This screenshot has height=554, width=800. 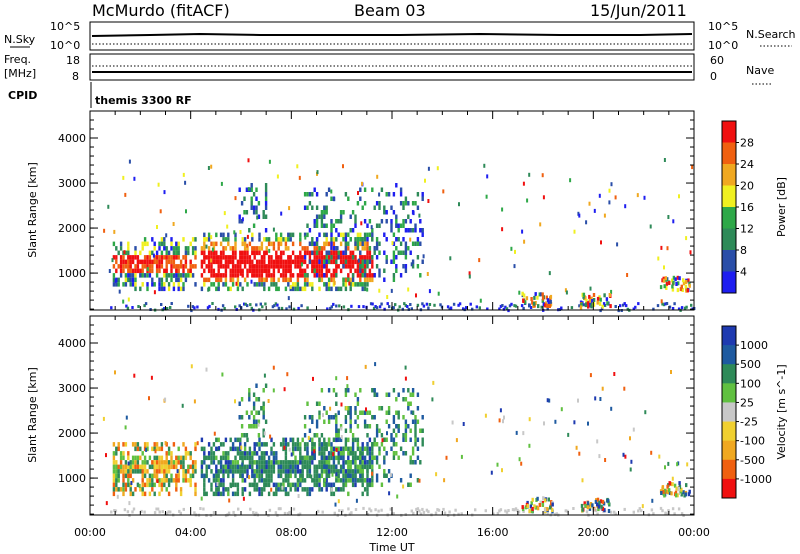 What do you see at coordinates (65, 26) in the screenshot?
I see `nsky-top-tick: 10^5` at bounding box center [65, 26].